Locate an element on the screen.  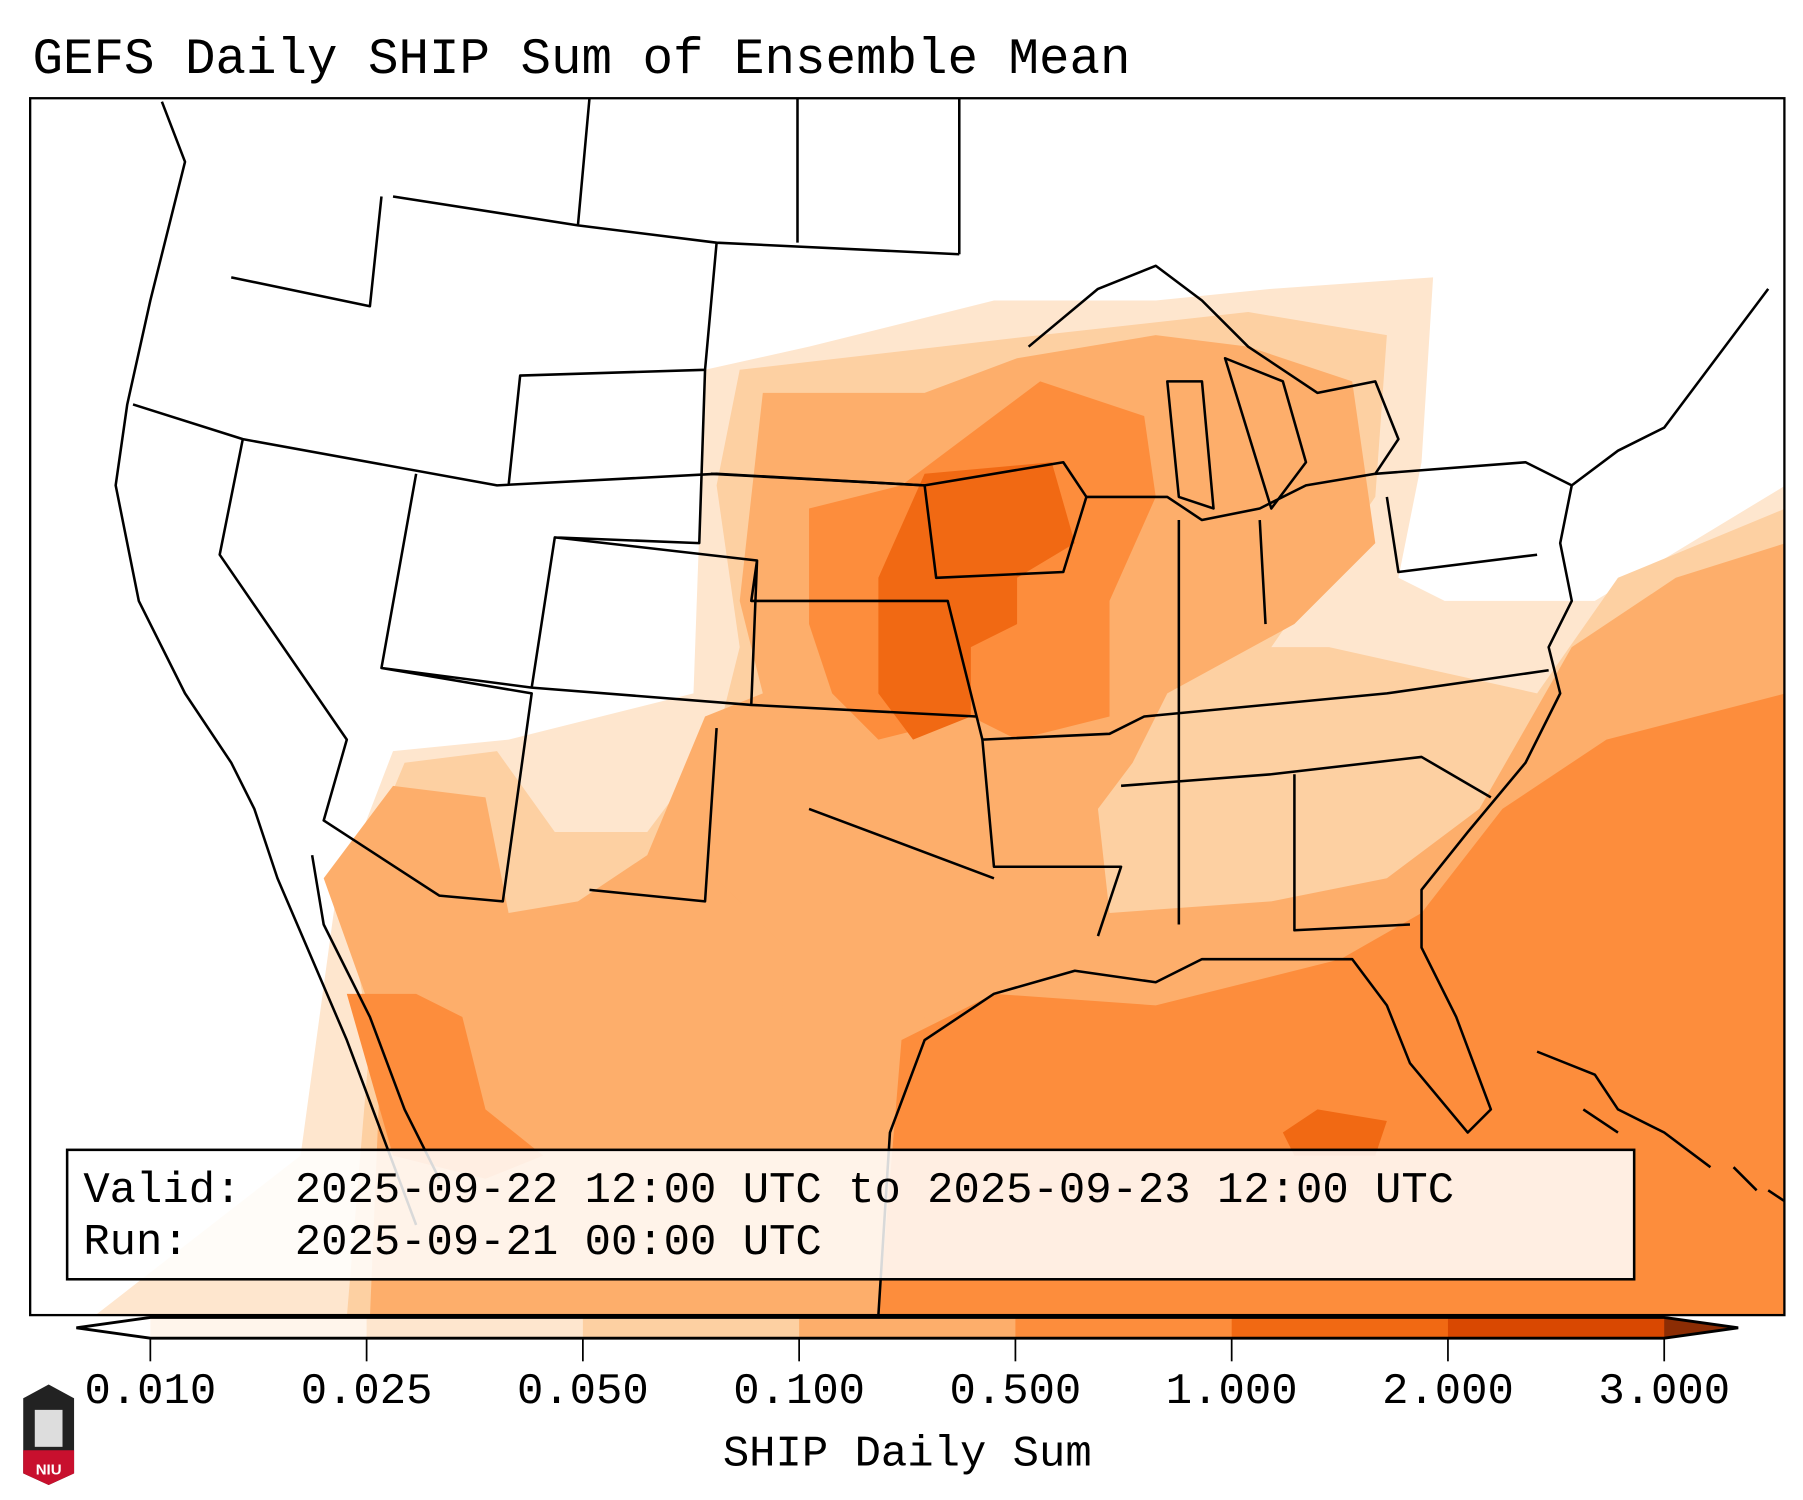
colorbar-label: SHIP Daily Sum is located at coordinates (907, 1454).